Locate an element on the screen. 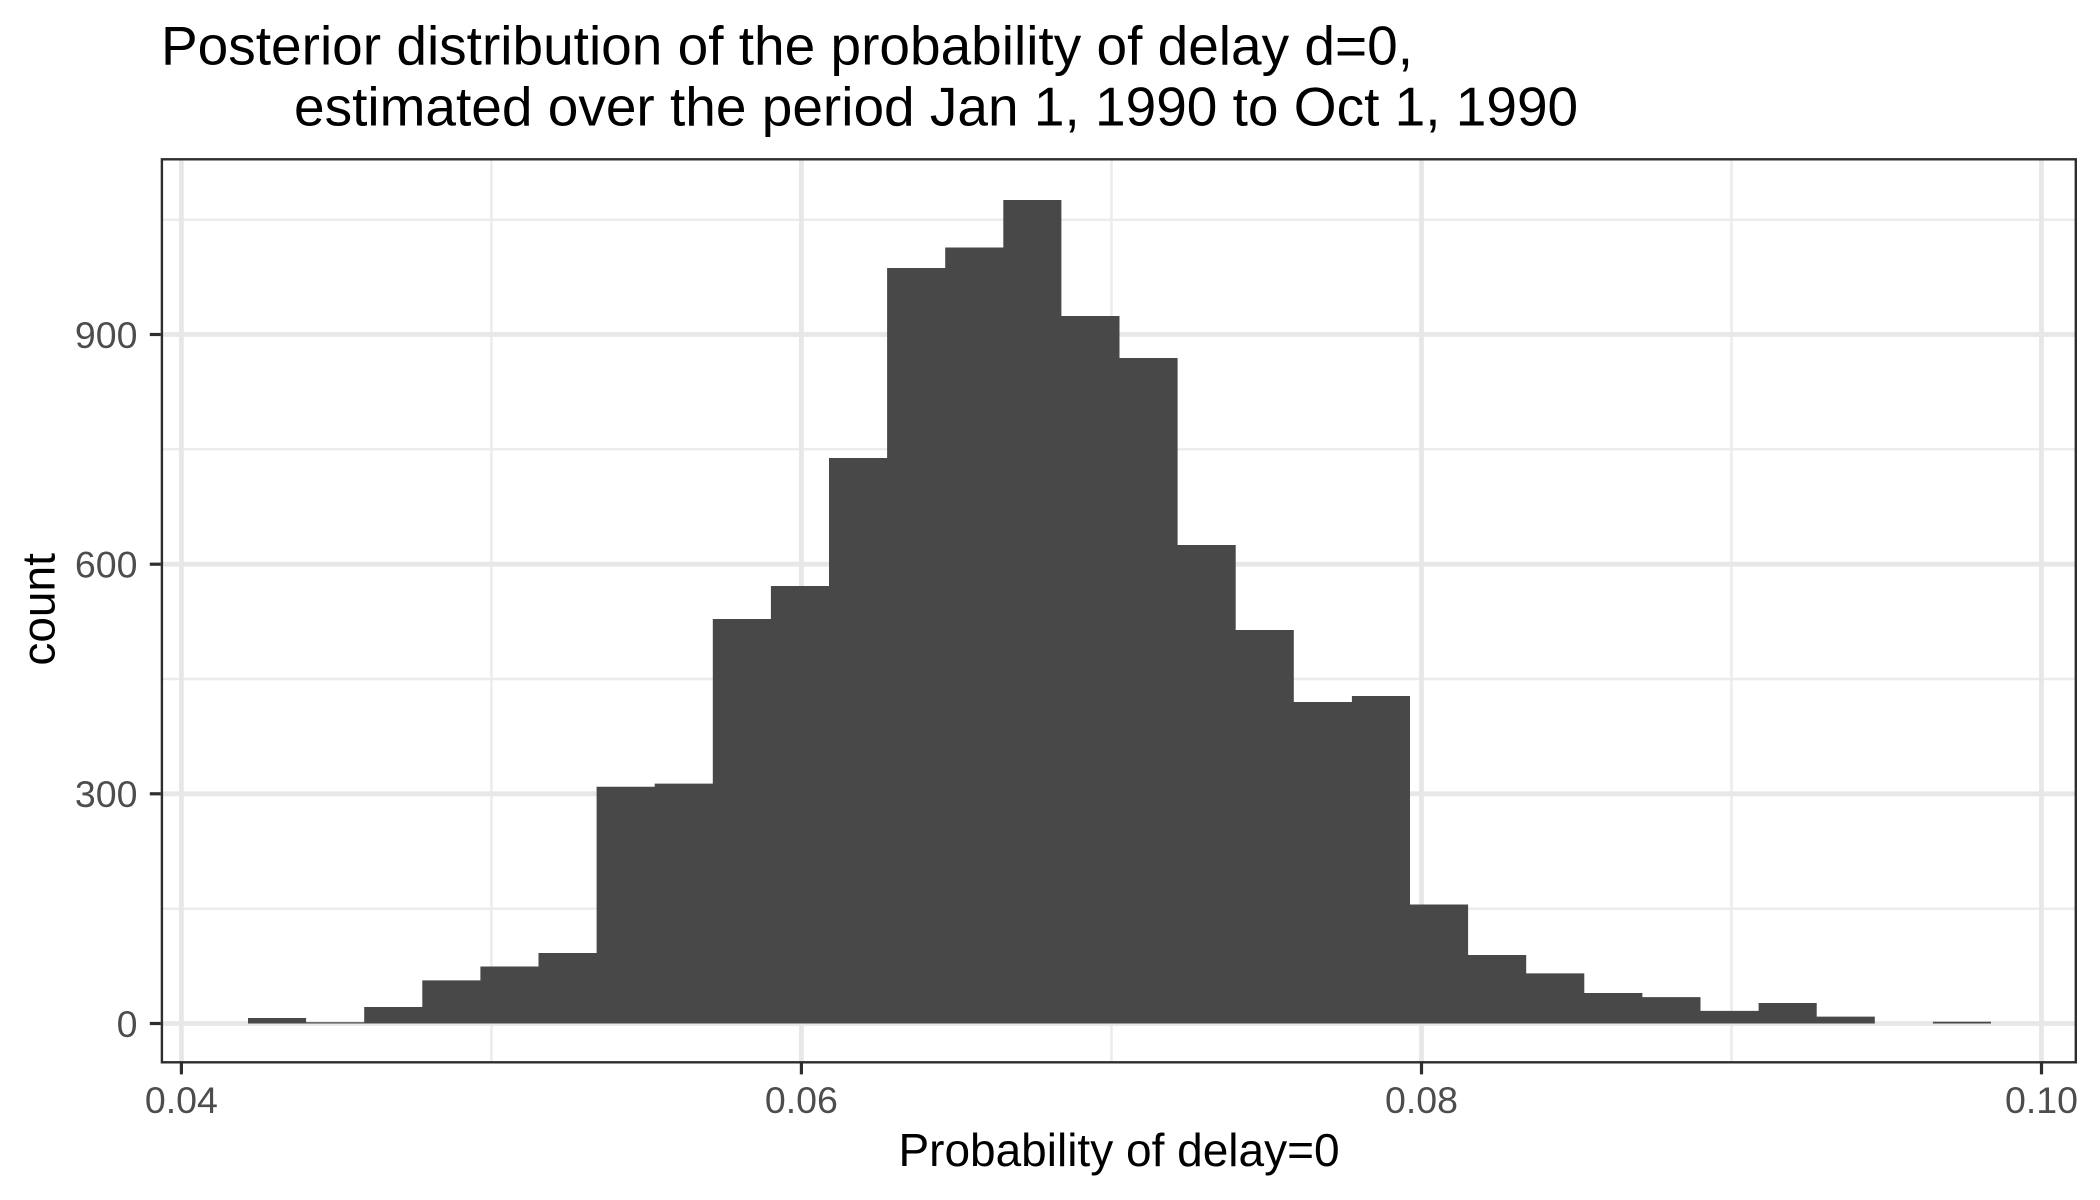  svg-text: 0.08 is located at coordinates (1421, 1100).